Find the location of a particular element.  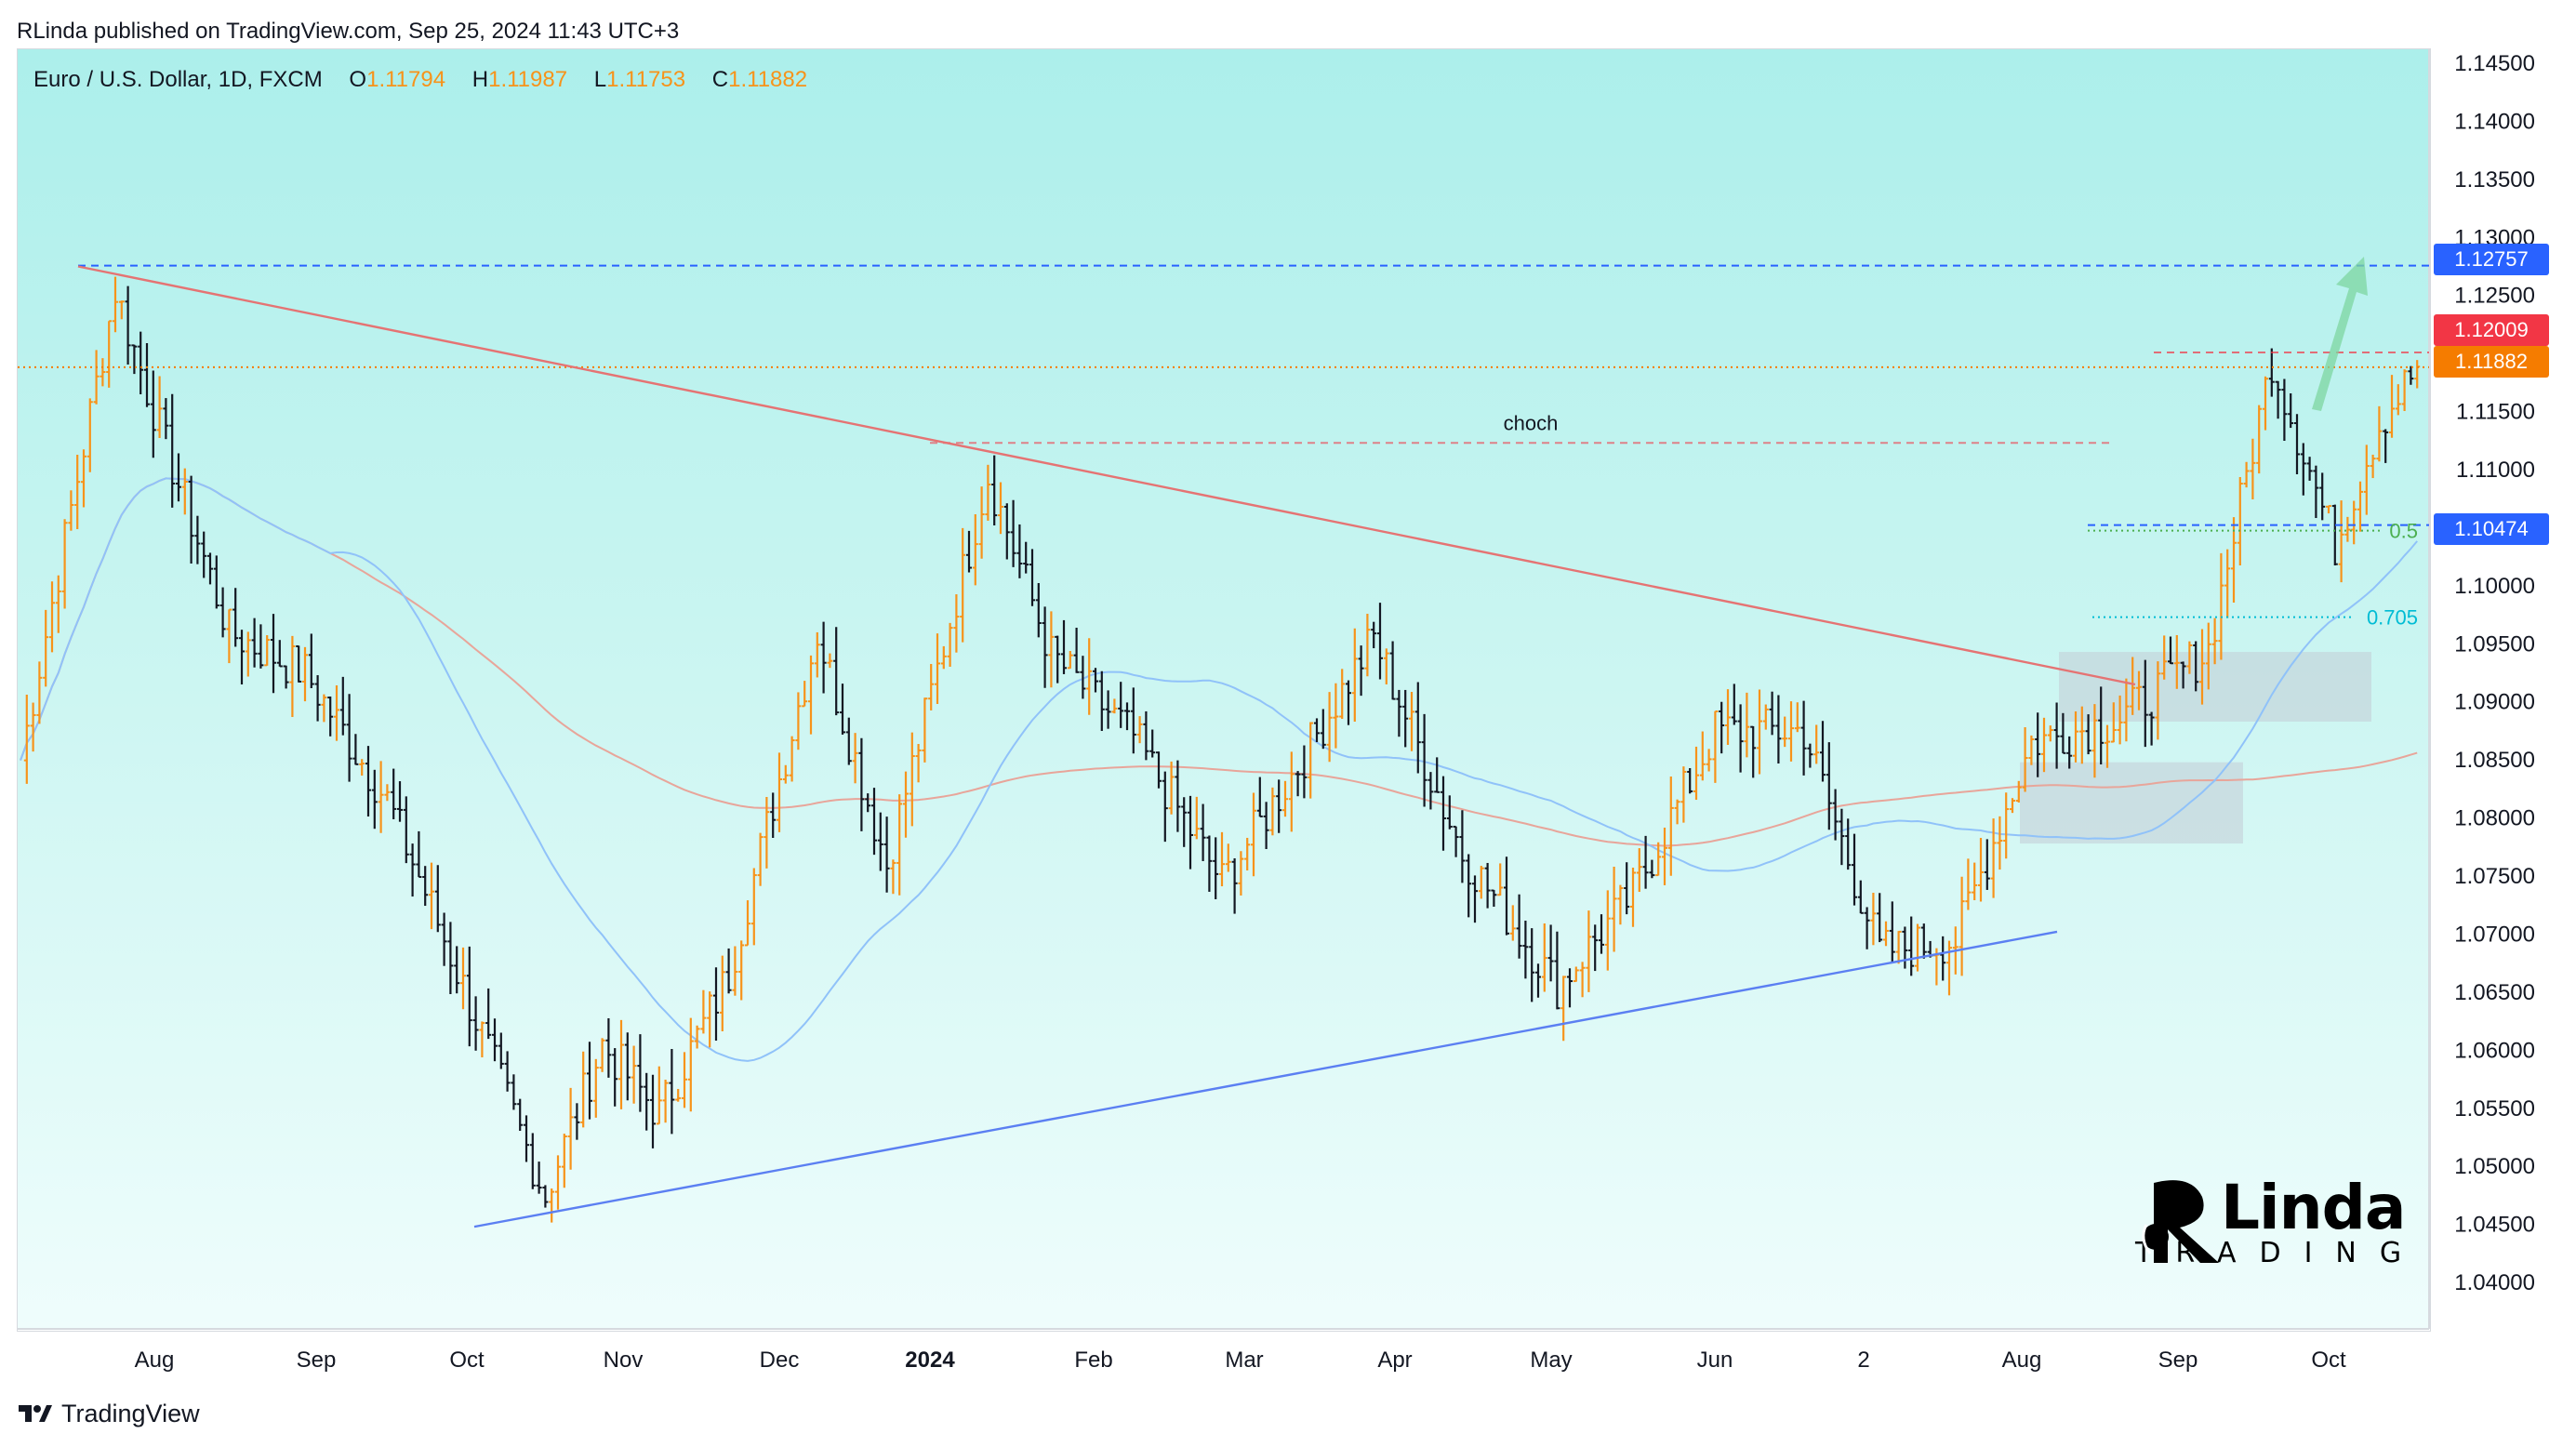

uptrend-line is located at coordinates (1265, 1079).